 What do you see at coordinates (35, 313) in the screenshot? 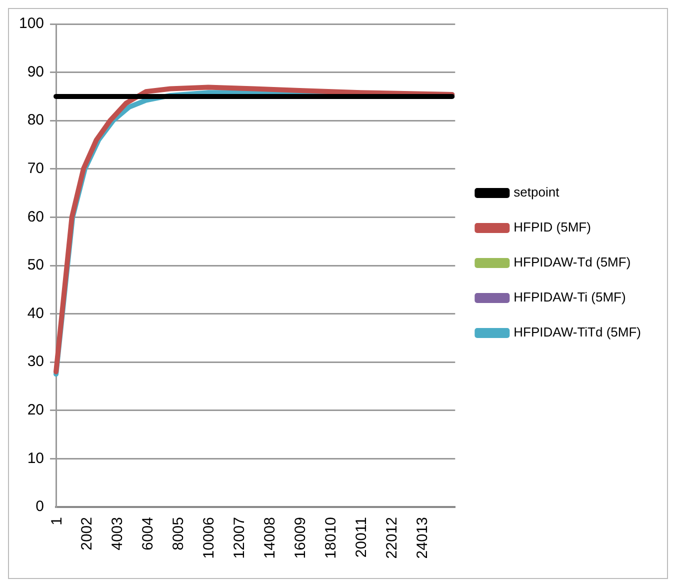
I see `y-tick-label: 40` at bounding box center [35, 313].